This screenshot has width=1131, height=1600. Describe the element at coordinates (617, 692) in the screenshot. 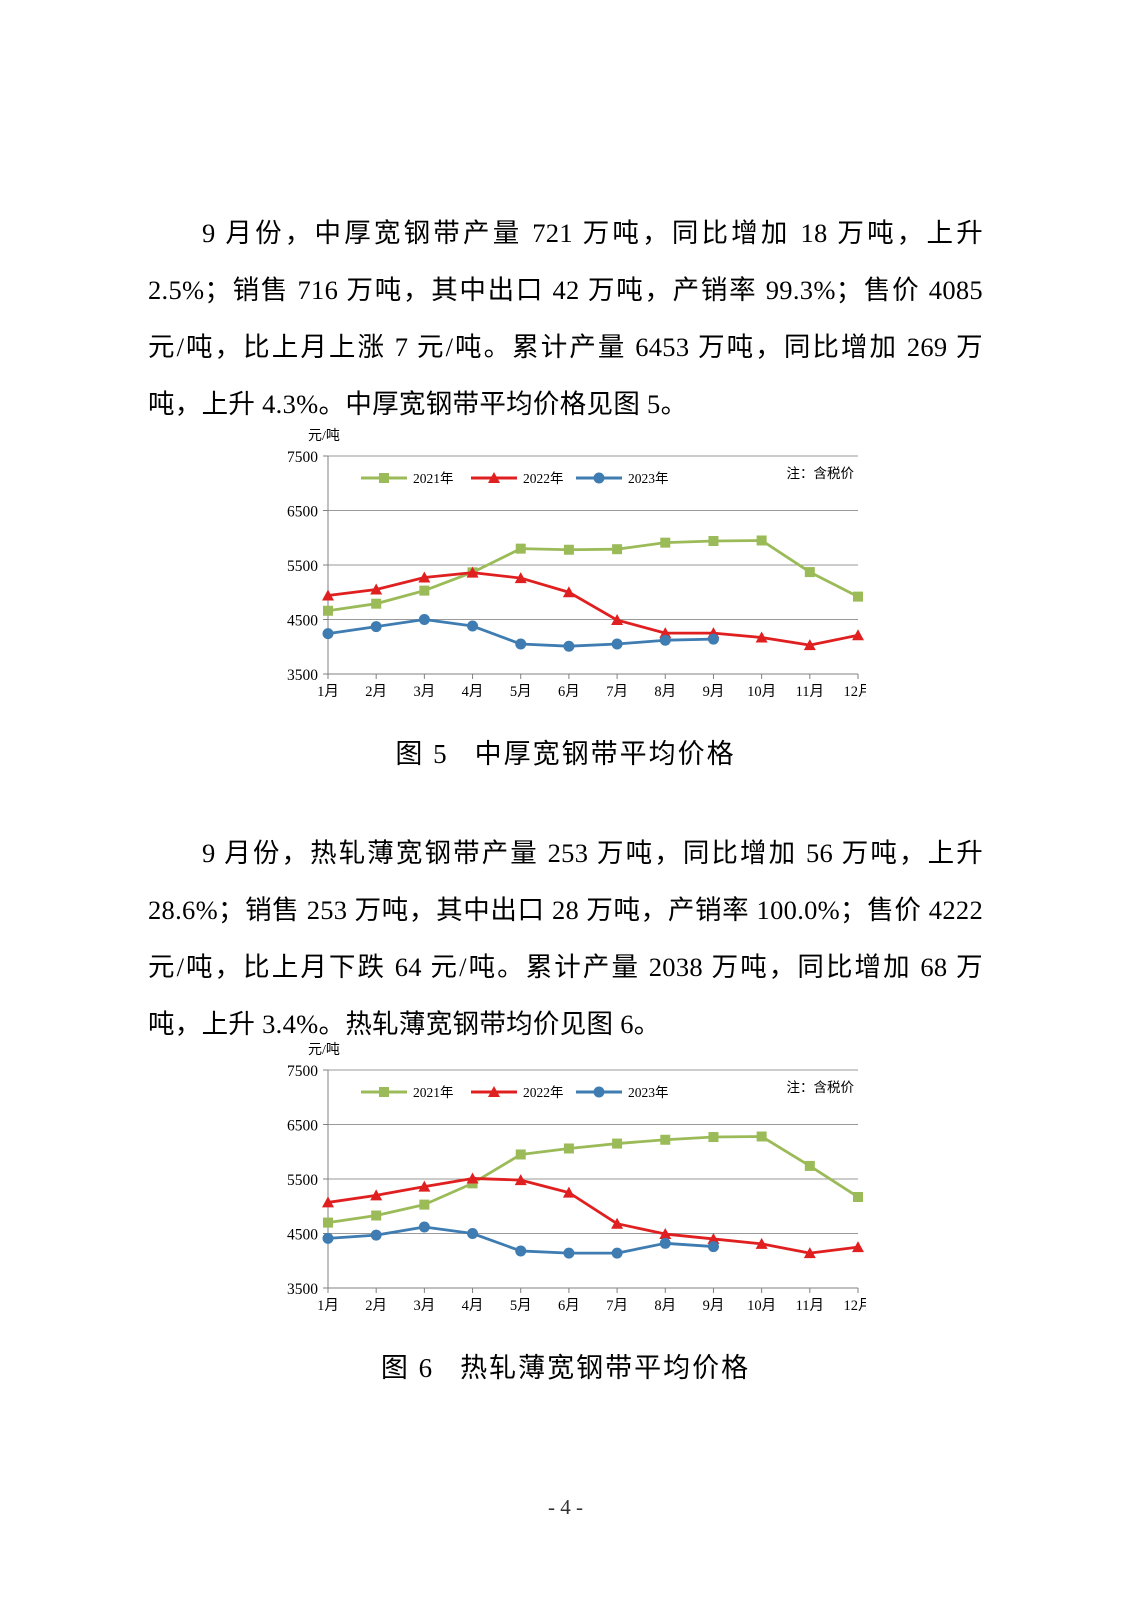

I see `x-tick-label: 7月` at that location.